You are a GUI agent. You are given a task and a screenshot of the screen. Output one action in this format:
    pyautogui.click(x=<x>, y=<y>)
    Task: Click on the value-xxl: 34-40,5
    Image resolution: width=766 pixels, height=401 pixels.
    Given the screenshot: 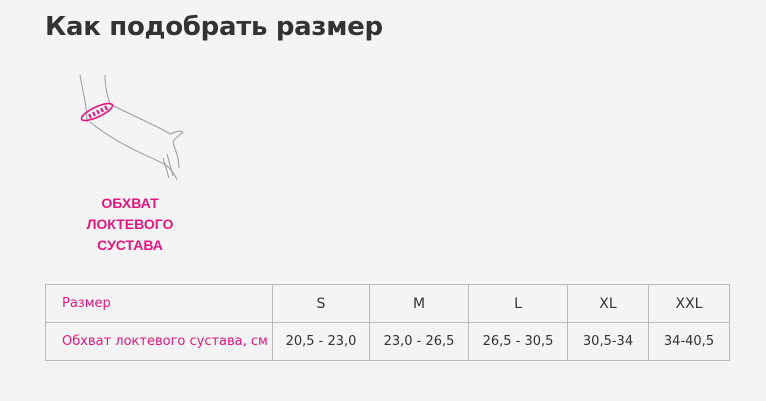 What is the action you would take?
    pyautogui.click(x=689, y=341)
    